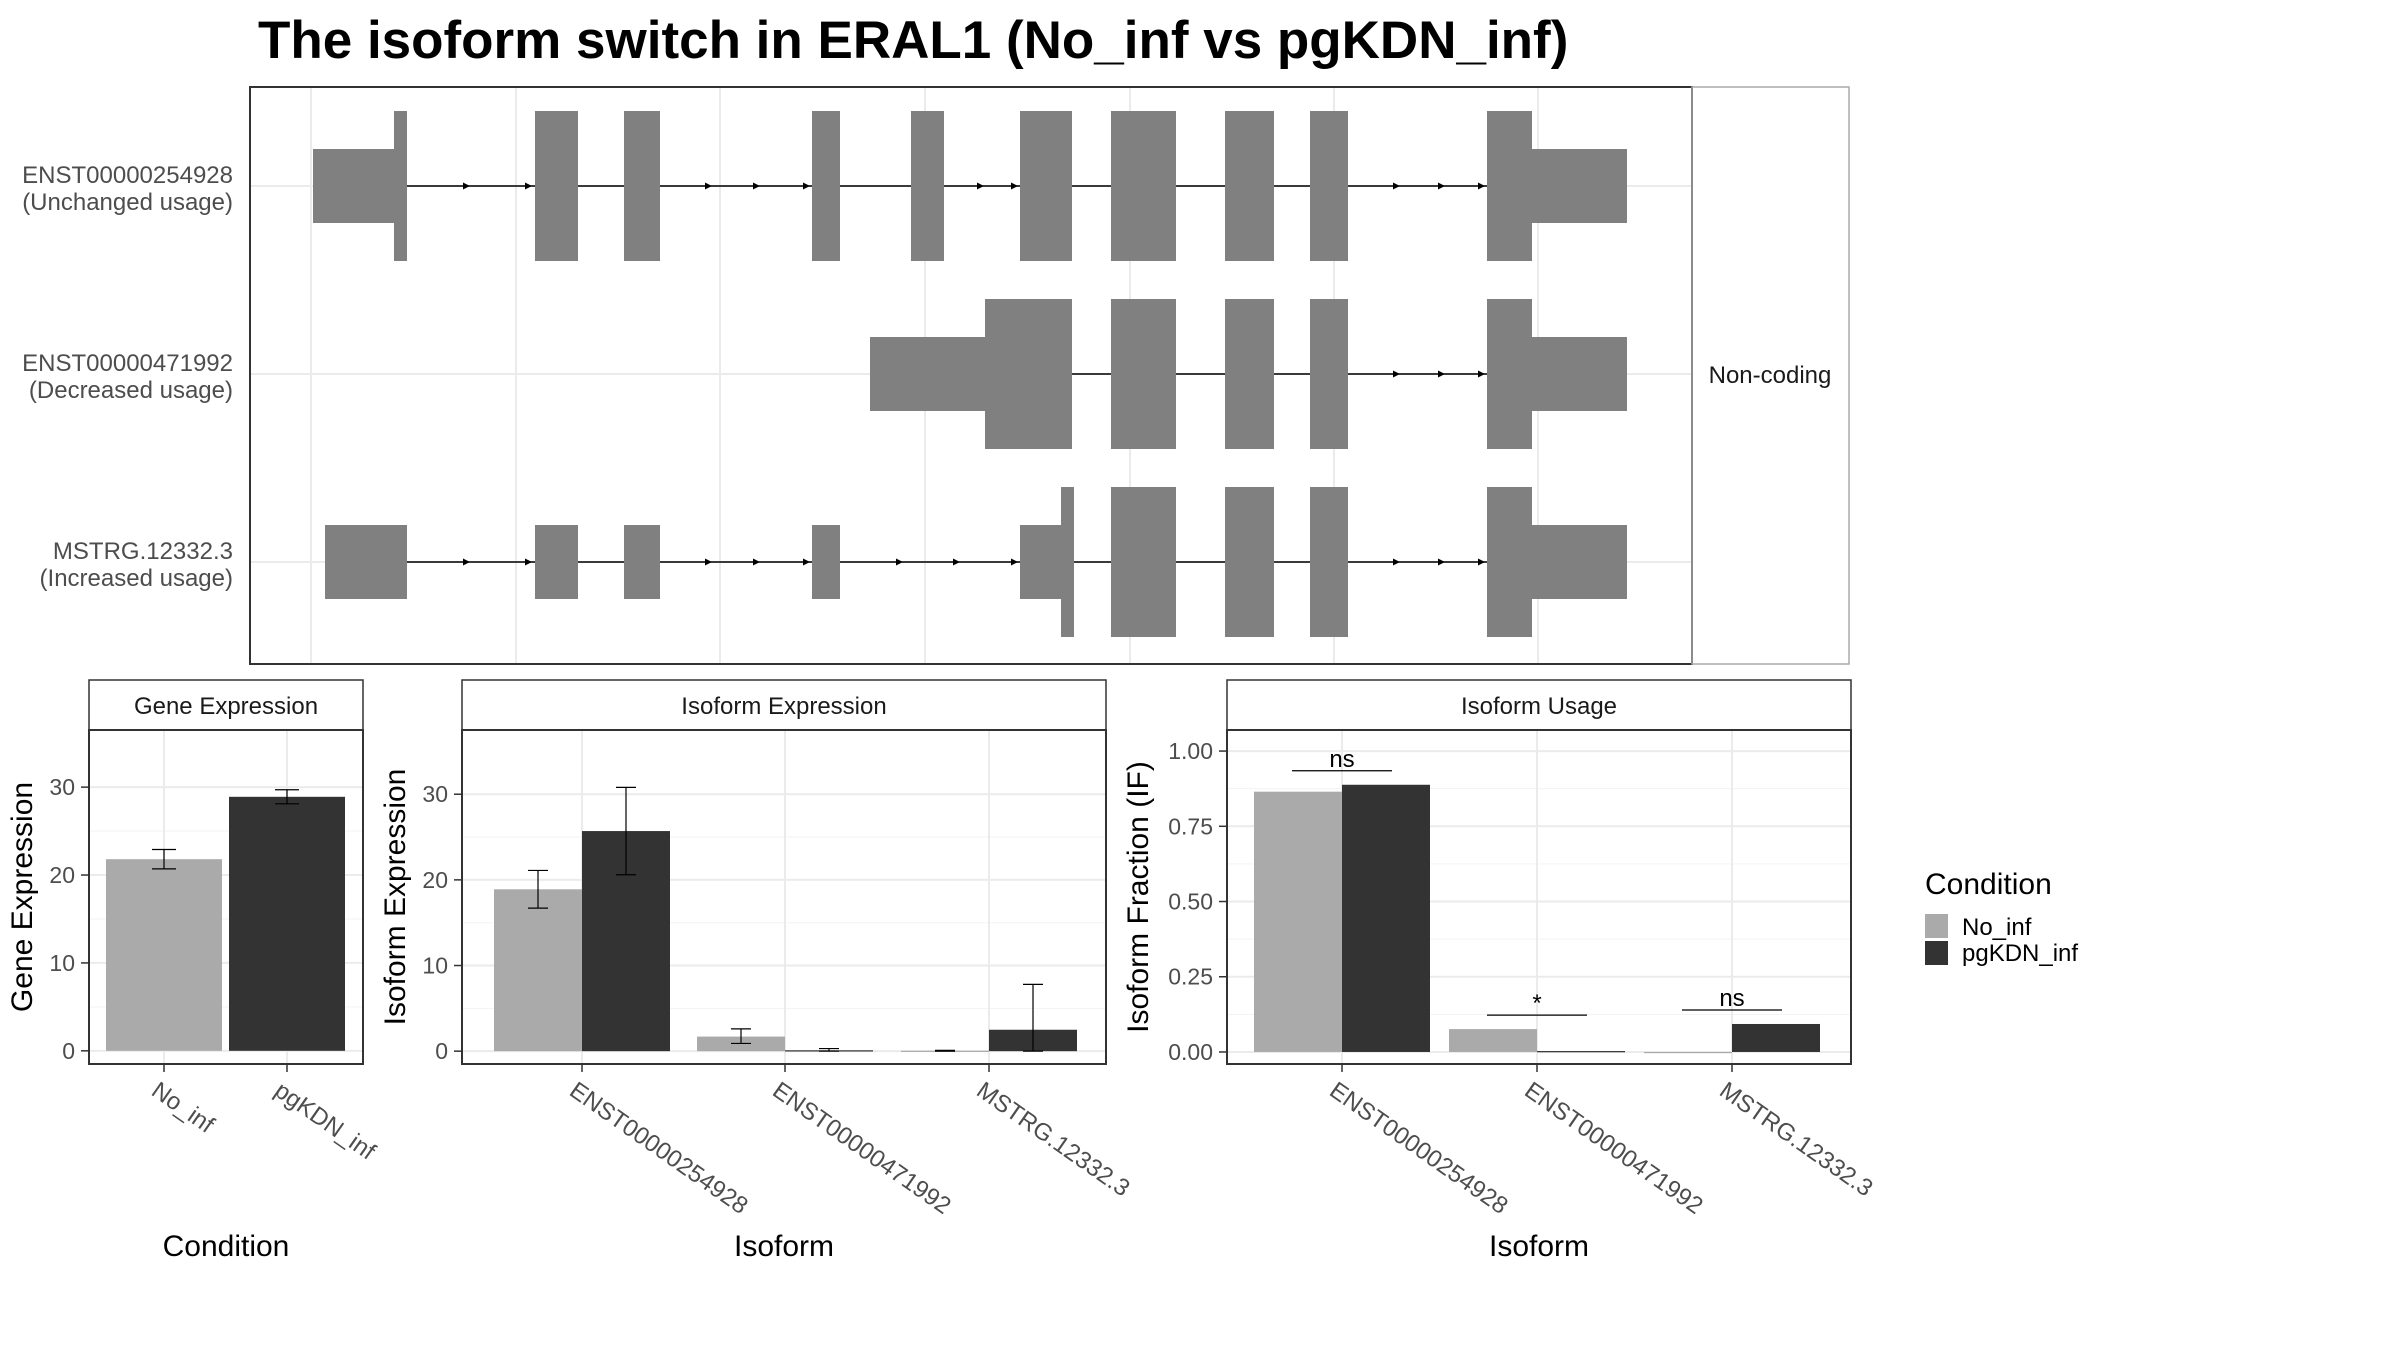  What do you see at coordinates (1190, 902) in the screenshot?
I see `y-tick-label: 0.50` at bounding box center [1190, 902].